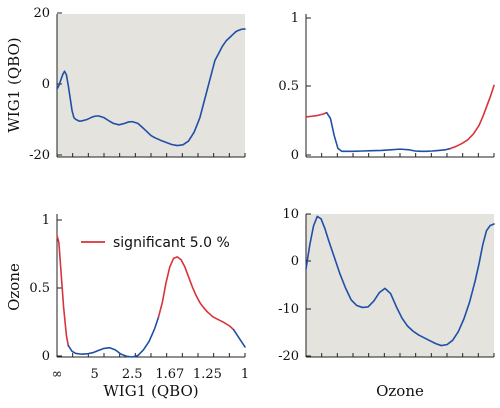 The height and width of the screenshot is (408, 500). What do you see at coordinates (94, 374) in the screenshot?
I see `x-tick-label: 5` at bounding box center [94, 374].